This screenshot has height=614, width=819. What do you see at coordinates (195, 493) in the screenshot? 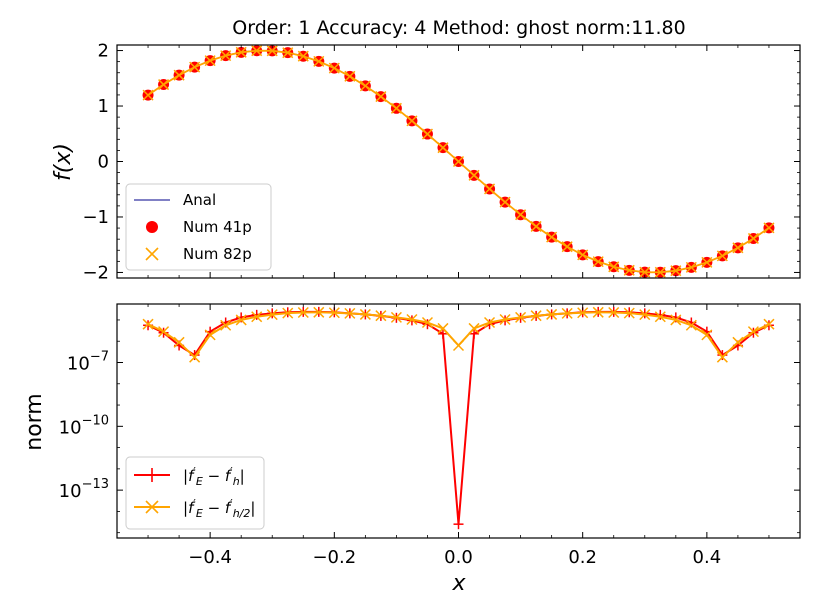
I see `bottom-legend: |f′E − f′h| |f′E − f′h/2|` at bounding box center [195, 493].